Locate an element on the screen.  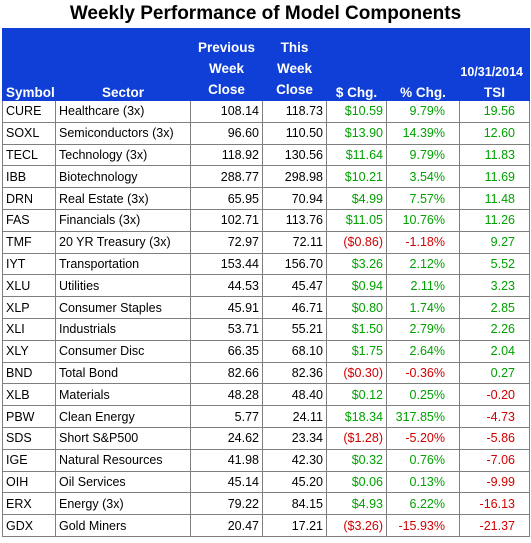
tsi-cell: 2.85 is located at coordinates (494, 307).